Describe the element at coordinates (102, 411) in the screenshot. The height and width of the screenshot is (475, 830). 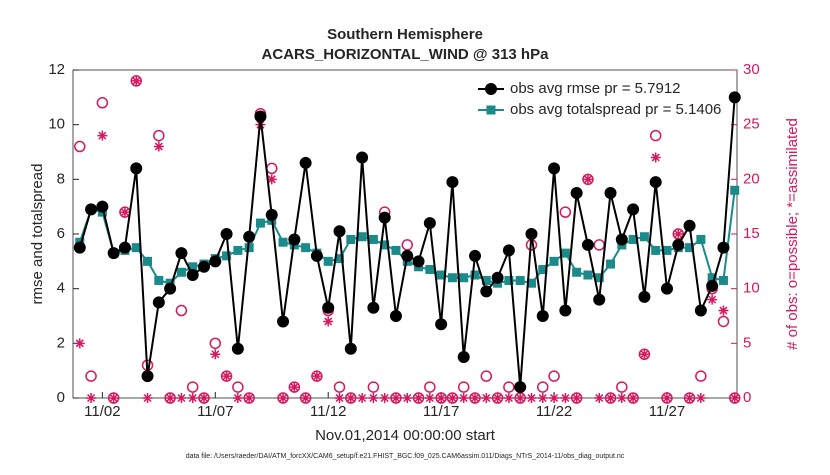
I see `x-tick-label: 11/02` at that location.